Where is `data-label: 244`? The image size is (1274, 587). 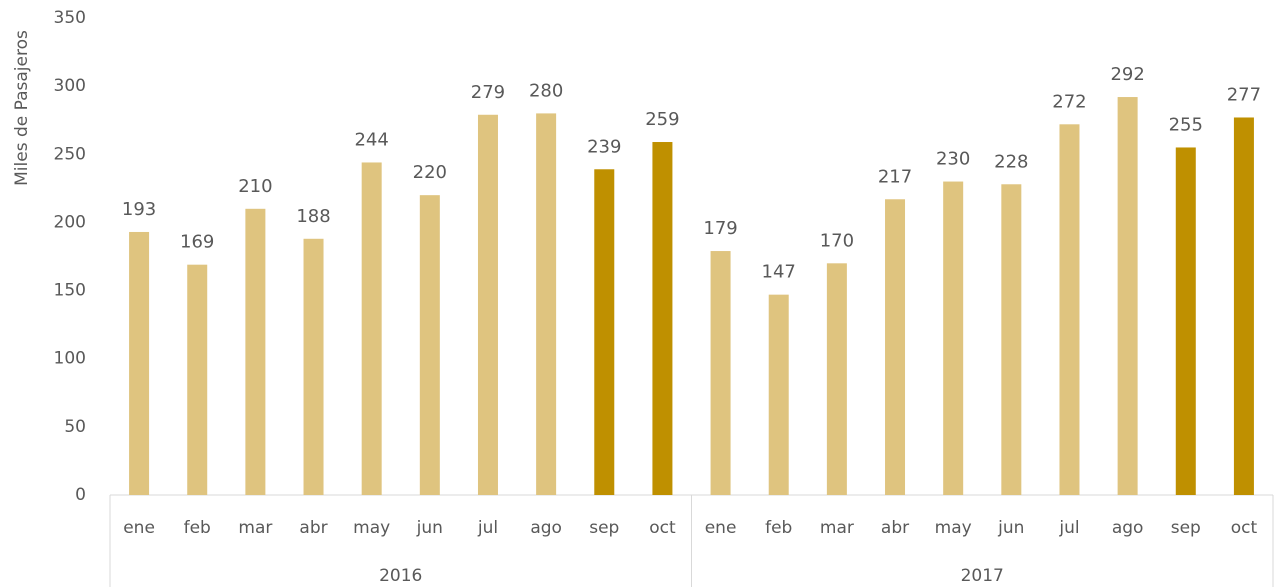
data-label: 244 is located at coordinates (371, 139).